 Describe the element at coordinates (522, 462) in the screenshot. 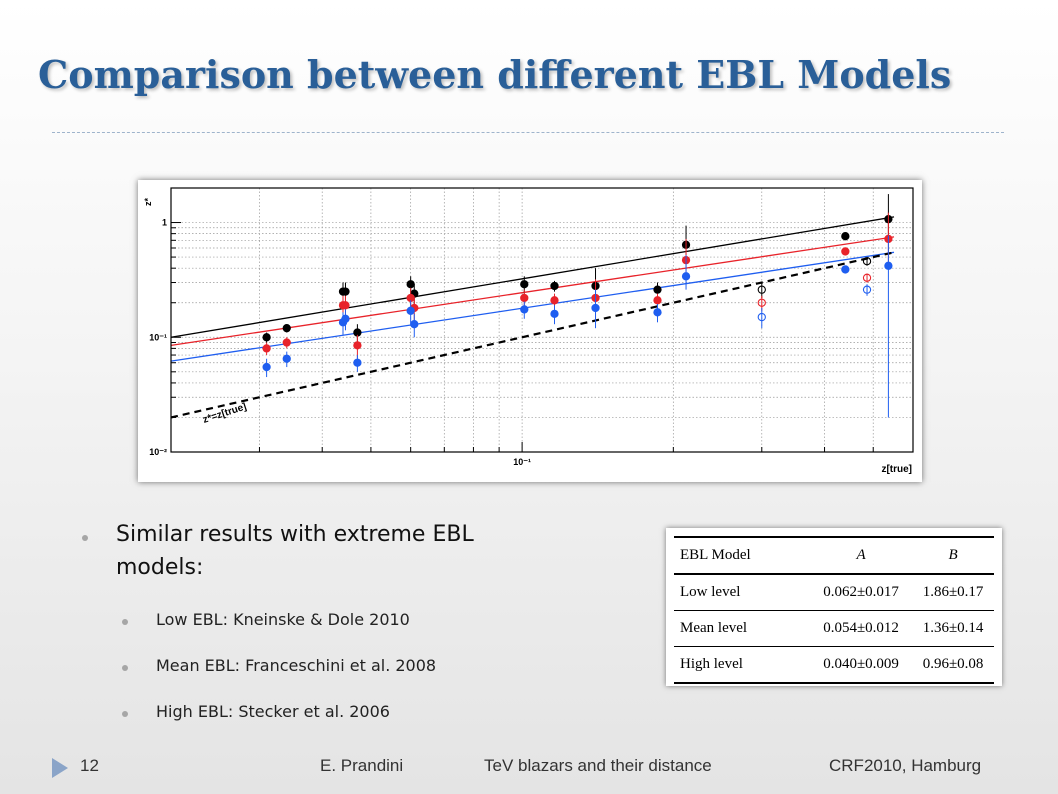

I see `x-tick-label: 10⁻¹` at that location.